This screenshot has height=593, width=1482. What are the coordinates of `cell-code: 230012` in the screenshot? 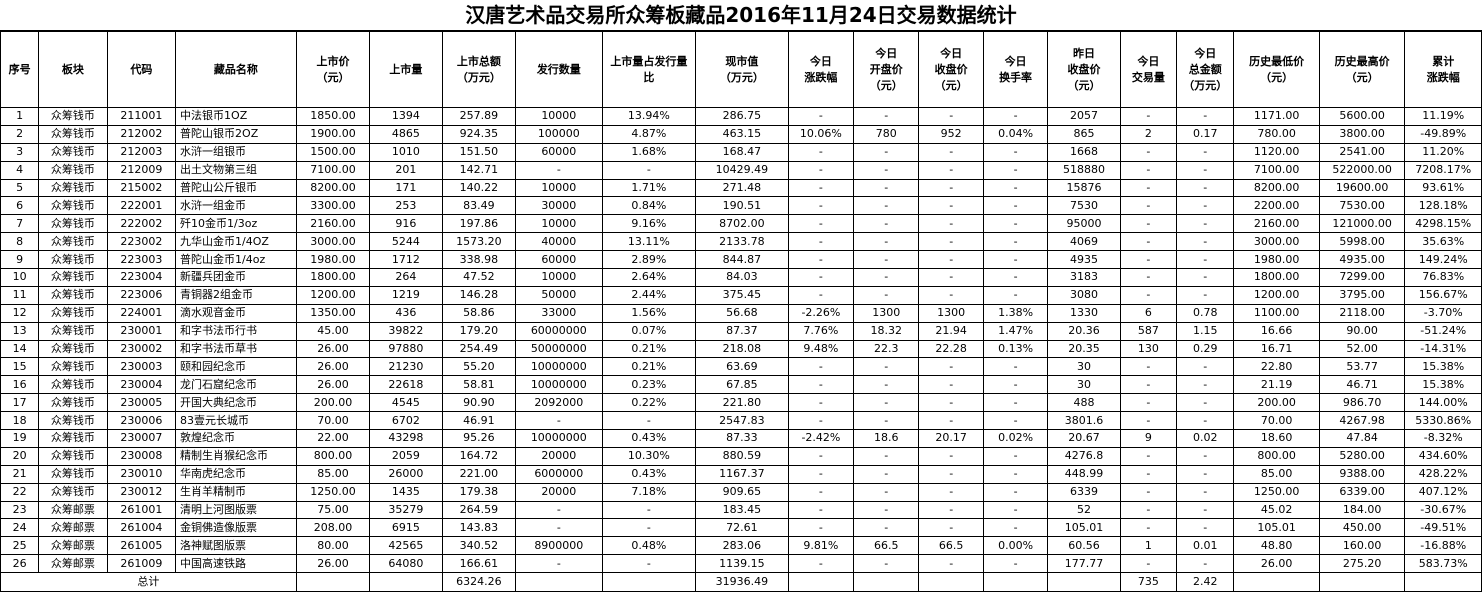 It's located at (141, 492).